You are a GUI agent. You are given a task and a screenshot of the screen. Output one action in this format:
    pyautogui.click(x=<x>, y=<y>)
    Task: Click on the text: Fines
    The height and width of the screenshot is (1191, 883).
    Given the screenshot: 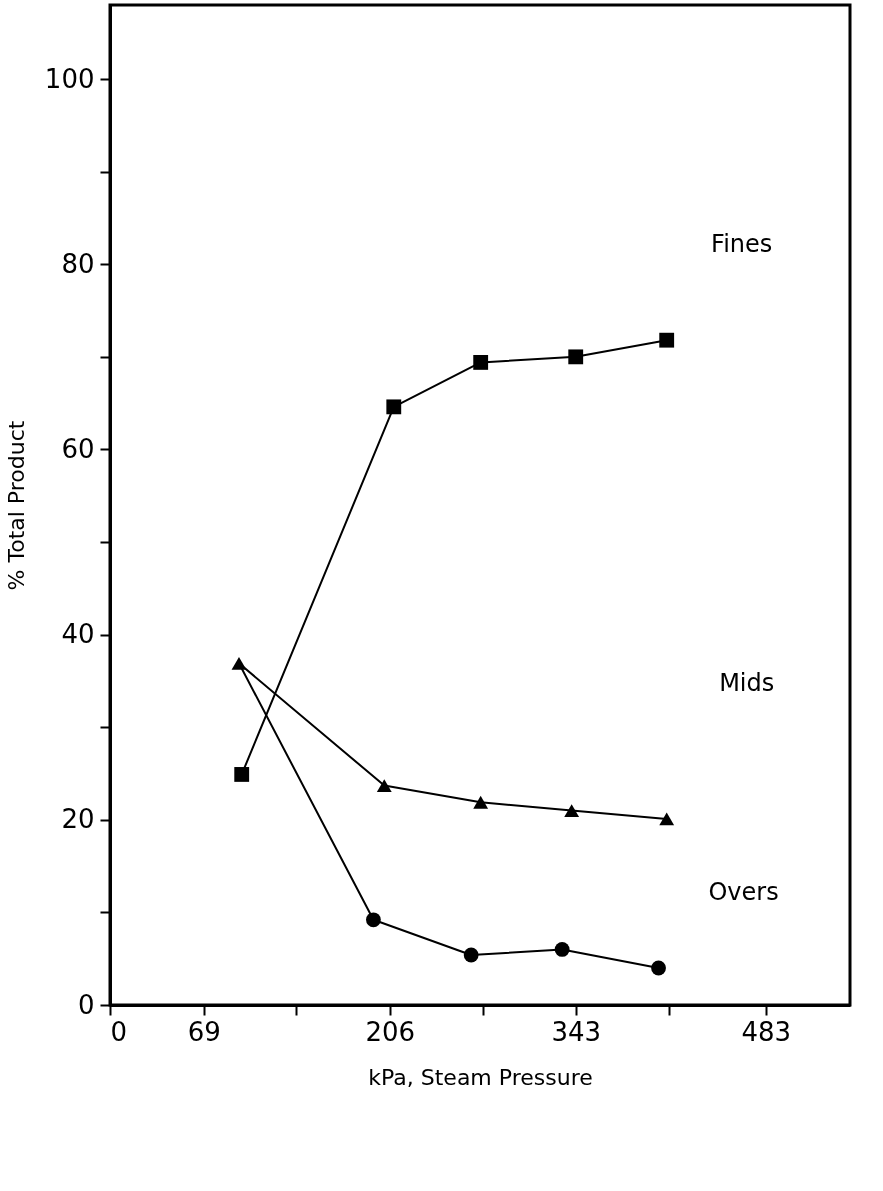 What is the action you would take?
    pyautogui.click(x=742, y=244)
    